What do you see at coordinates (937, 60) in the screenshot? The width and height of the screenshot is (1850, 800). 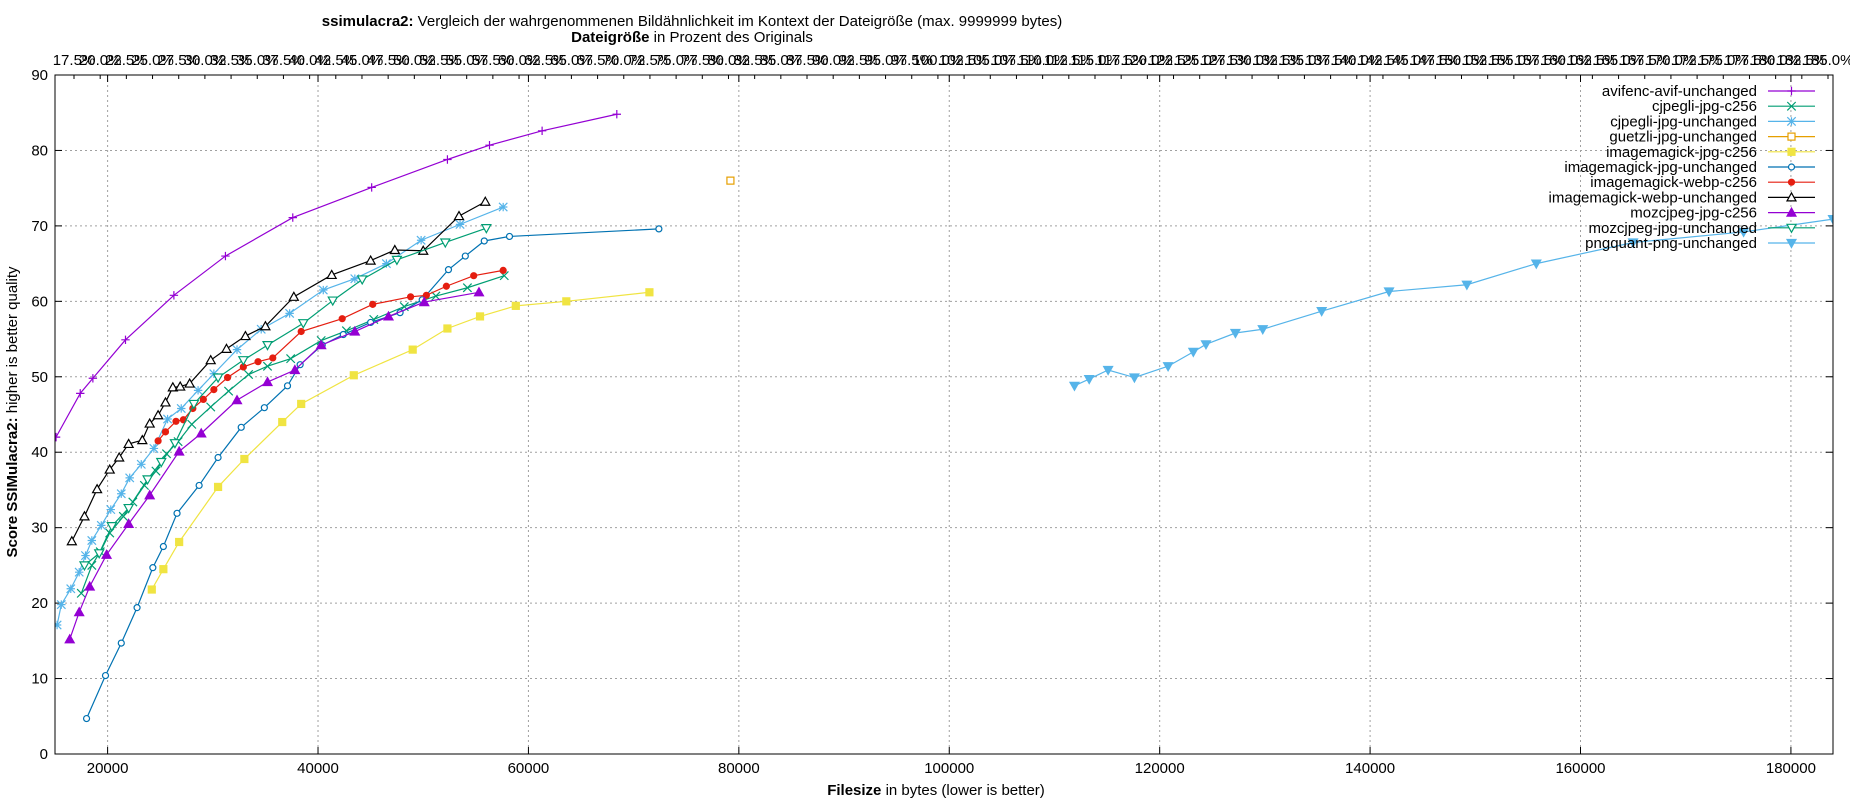 I see `top-tick-label: 100.0%` at bounding box center [937, 60].